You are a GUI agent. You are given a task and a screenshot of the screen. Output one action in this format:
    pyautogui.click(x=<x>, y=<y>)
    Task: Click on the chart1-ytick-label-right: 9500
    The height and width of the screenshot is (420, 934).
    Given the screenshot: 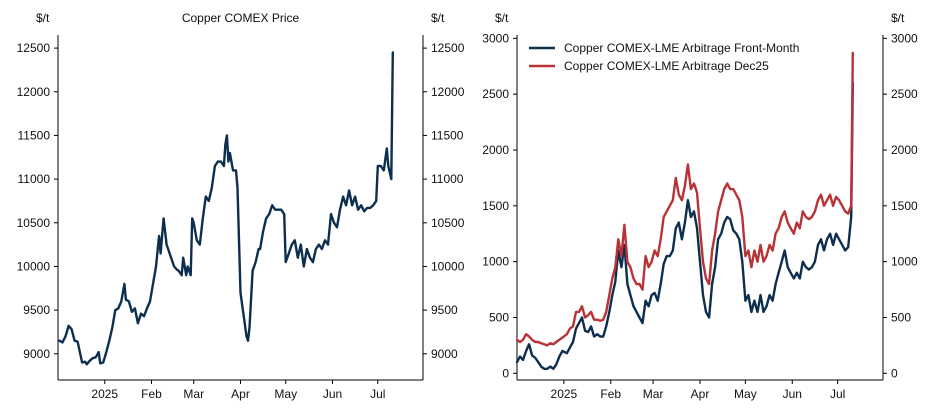 What is the action you would take?
    pyautogui.click(x=444, y=310)
    